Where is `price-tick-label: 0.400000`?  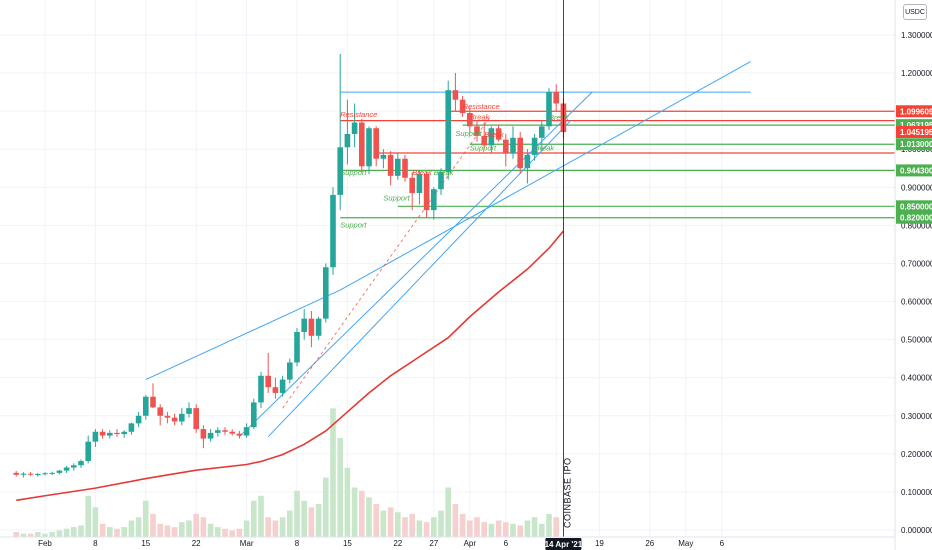 price-tick-label: 0.400000 is located at coordinates (916, 378).